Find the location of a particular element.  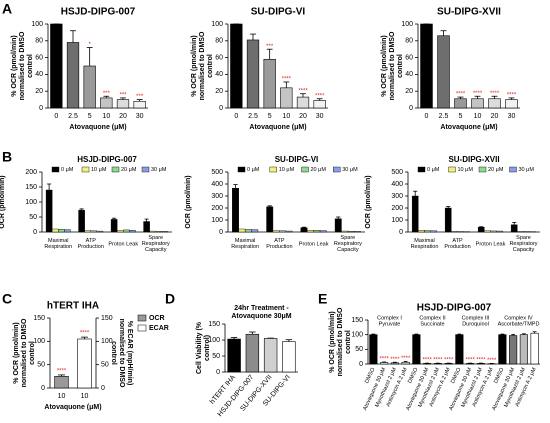

y2-tick-label: 0 is located at coordinates (103, 388).